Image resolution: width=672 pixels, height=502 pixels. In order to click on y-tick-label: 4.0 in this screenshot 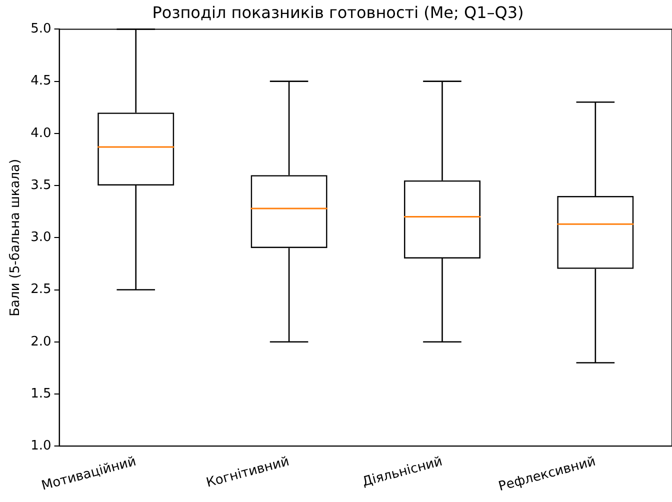, I will do `click(41, 133)`.